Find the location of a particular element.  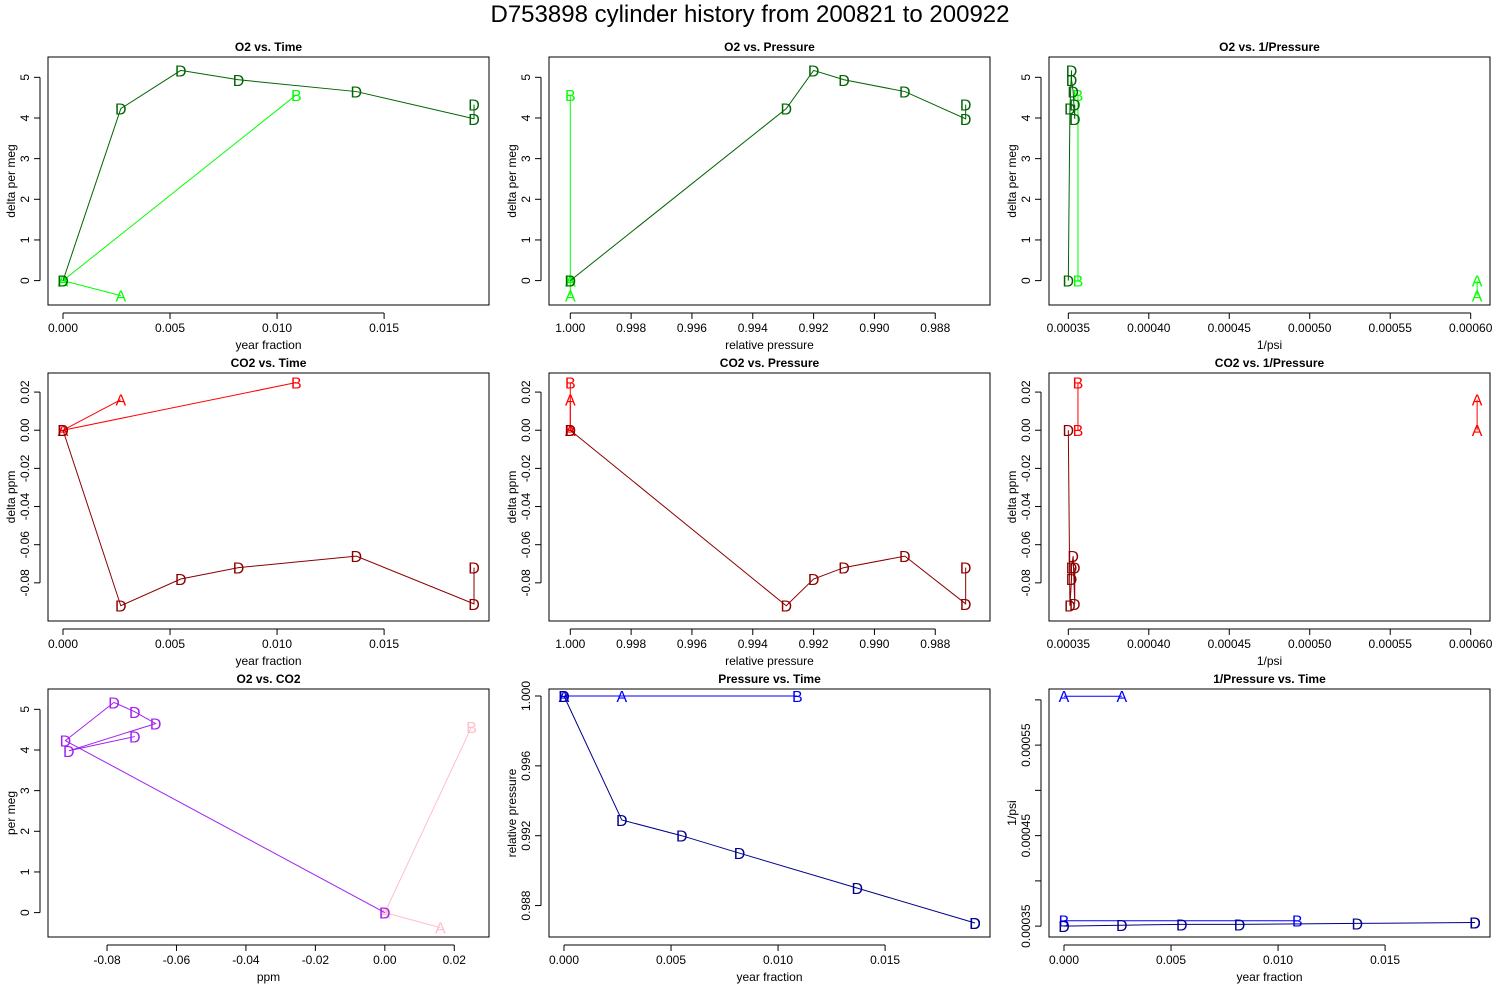

x-tick-label: 0.00035 is located at coordinates (1069, 328).